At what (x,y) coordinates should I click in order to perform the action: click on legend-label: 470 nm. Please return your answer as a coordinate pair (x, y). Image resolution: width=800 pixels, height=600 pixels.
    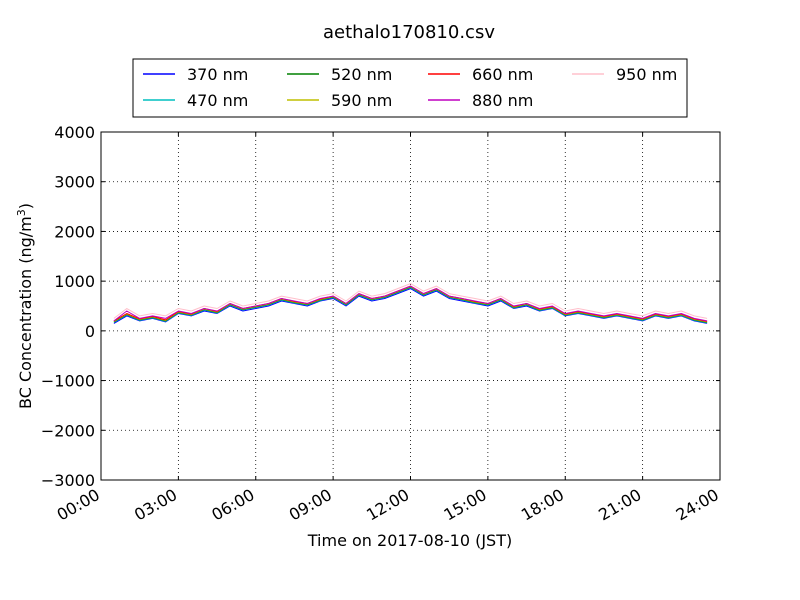
    Looking at the image, I should click on (217, 100).